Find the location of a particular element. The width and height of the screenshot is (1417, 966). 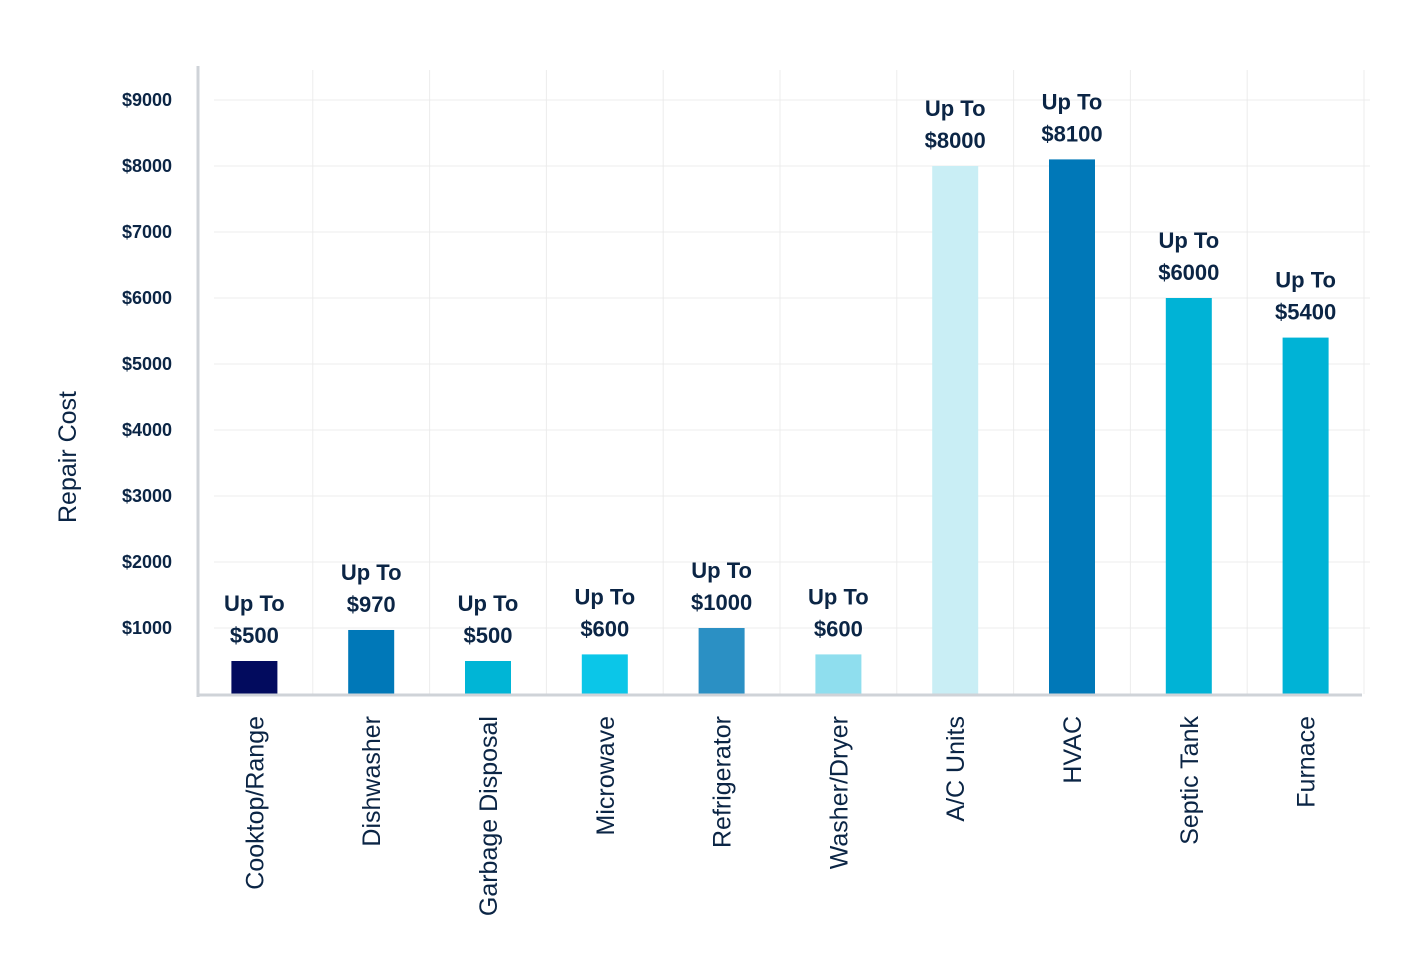

data-label-value: $8000 is located at coordinates (955, 140).